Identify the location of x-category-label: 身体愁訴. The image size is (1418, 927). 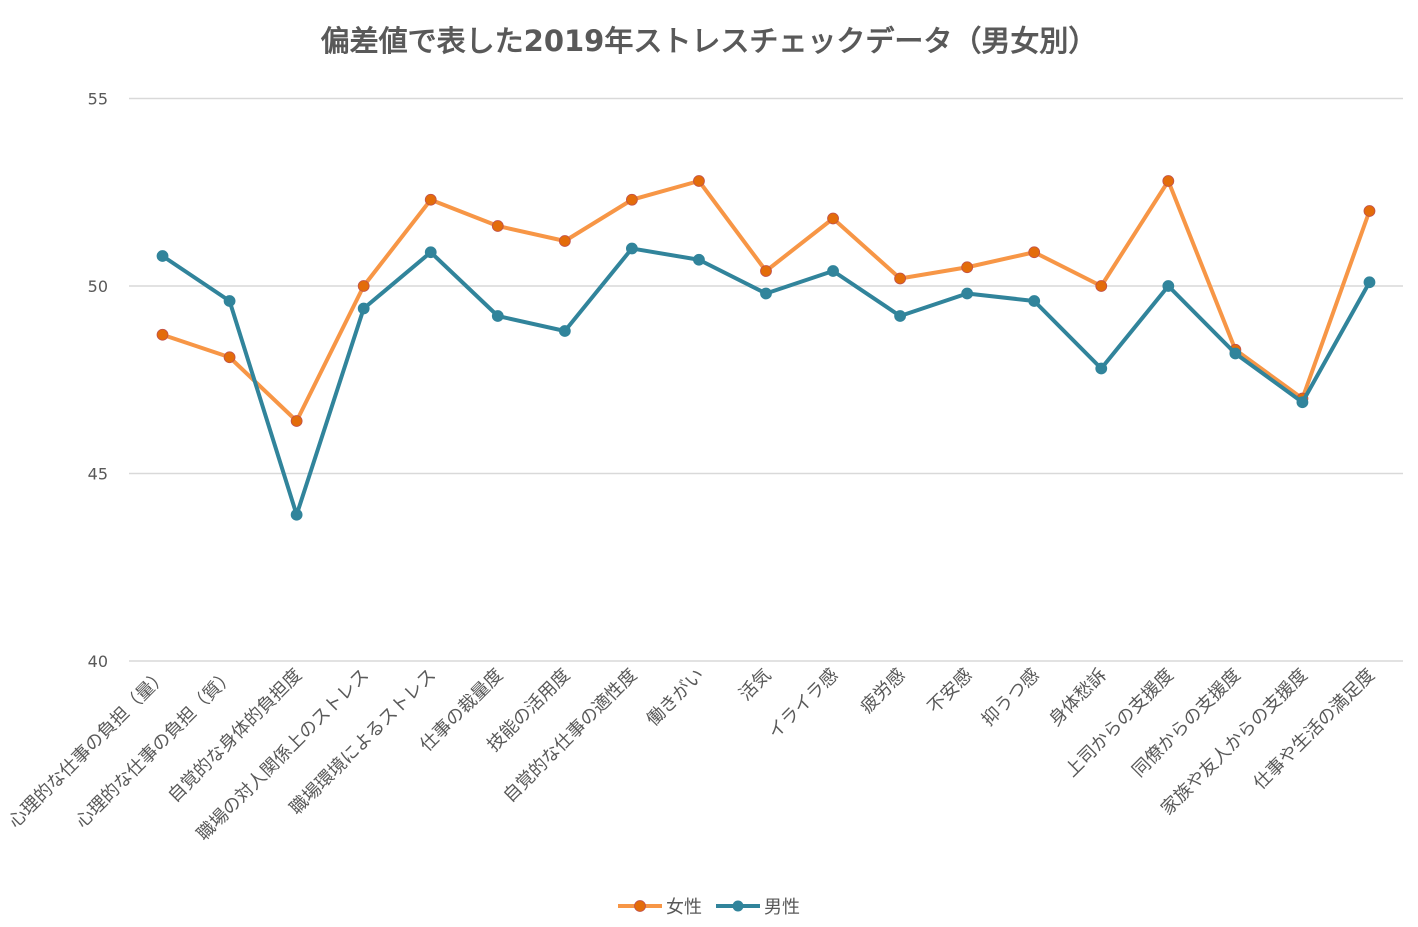
(1078, 698).